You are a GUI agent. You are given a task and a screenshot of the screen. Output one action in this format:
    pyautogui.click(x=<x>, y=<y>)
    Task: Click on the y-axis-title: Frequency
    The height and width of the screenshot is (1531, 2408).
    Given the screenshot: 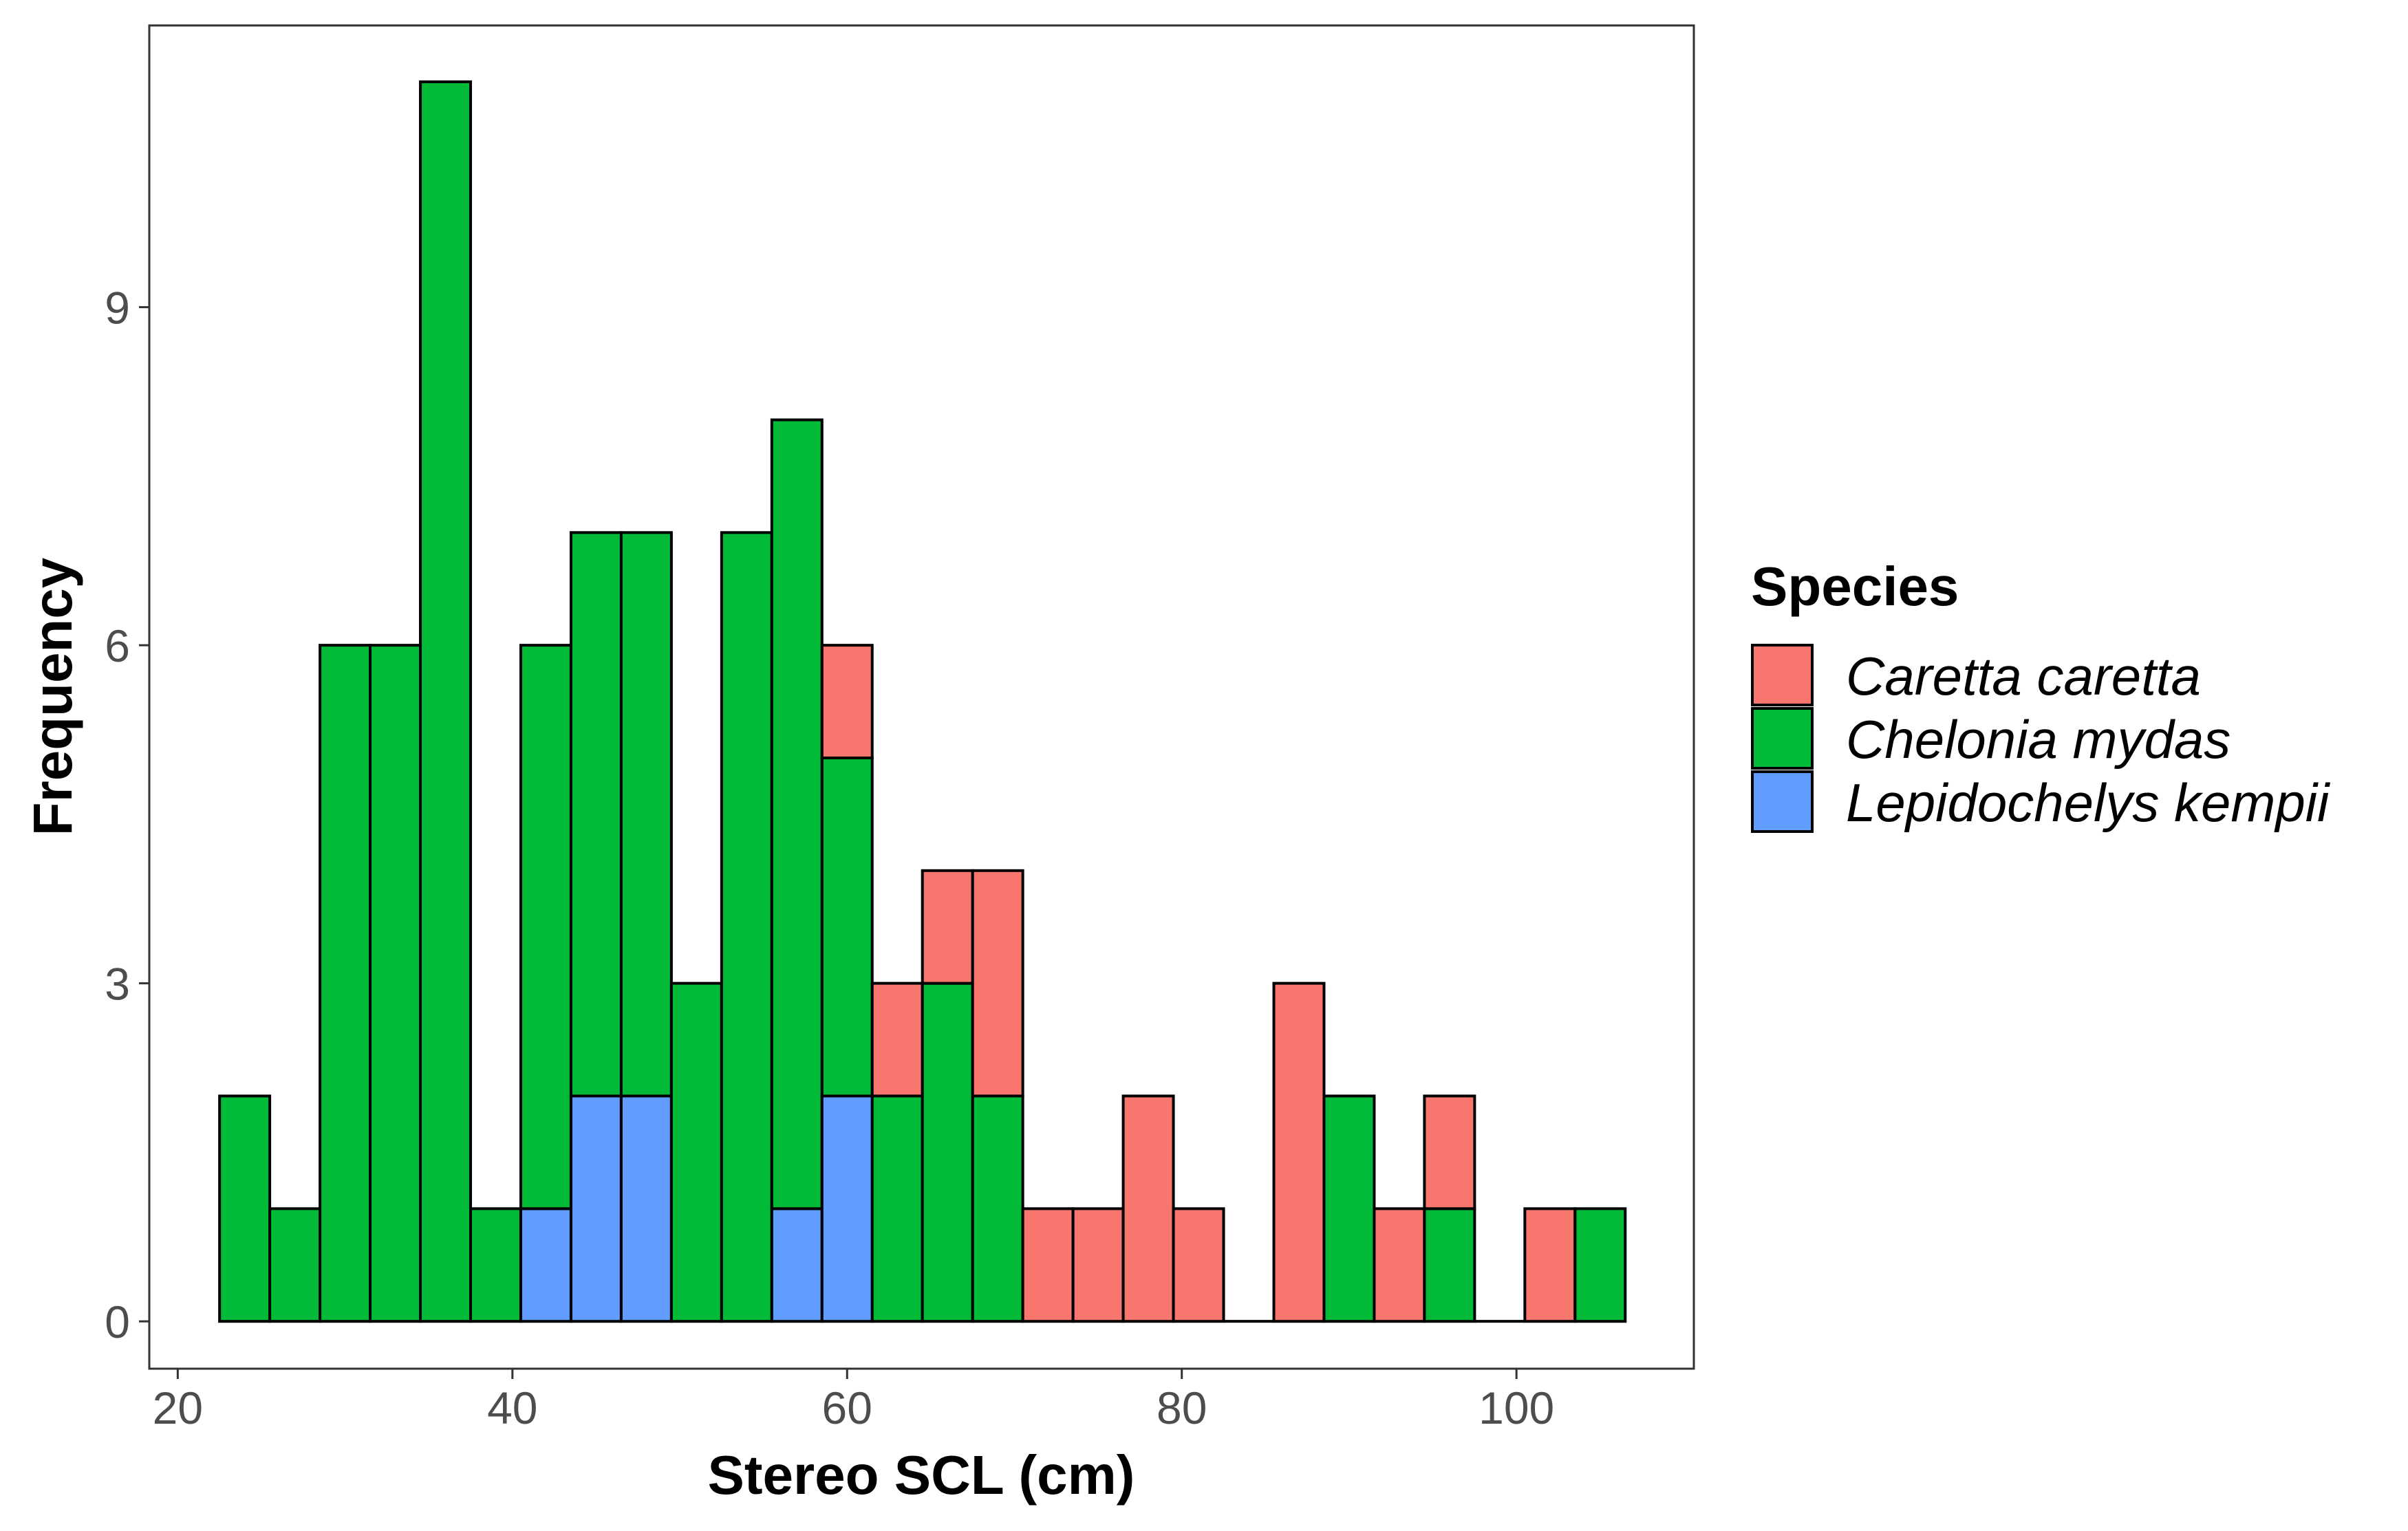 What is the action you would take?
    pyautogui.click(x=52, y=697)
    